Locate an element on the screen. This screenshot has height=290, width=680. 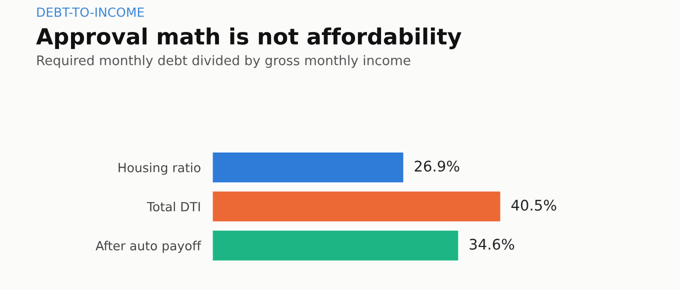
y-tick-label: Total DTI is located at coordinates (173, 207).